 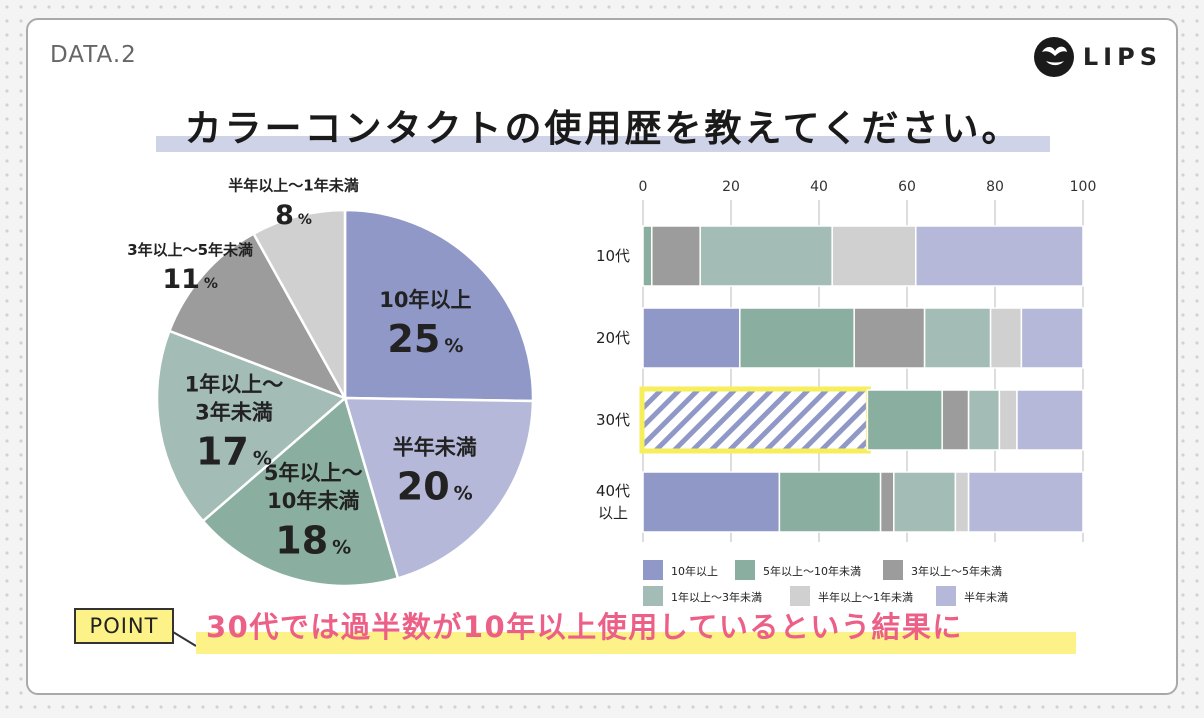 What do you see at coordinates (124, 626) in the screenshot?
I see `point-badge: POINT` at bounding box center [124, 626].